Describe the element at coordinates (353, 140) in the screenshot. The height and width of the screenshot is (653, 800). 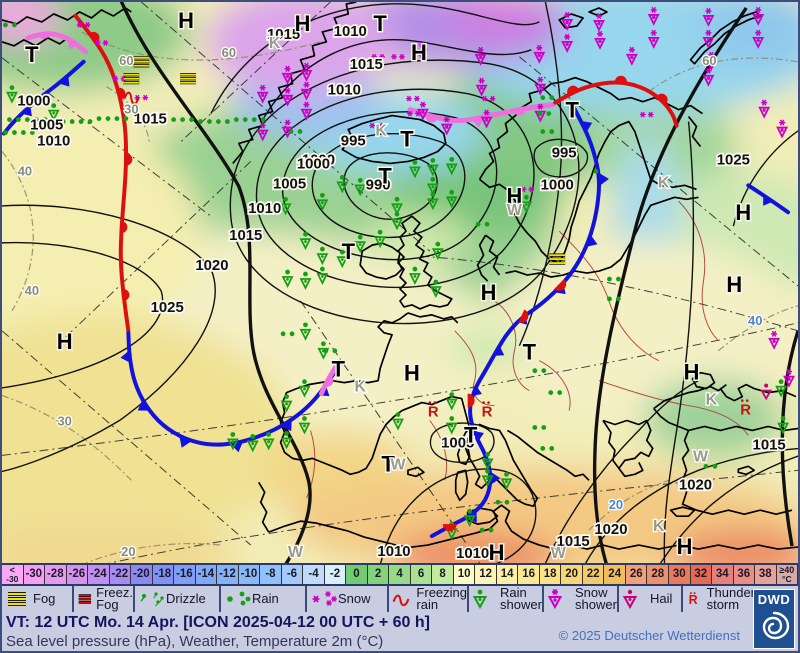
I see `map-label: 995` at that location.